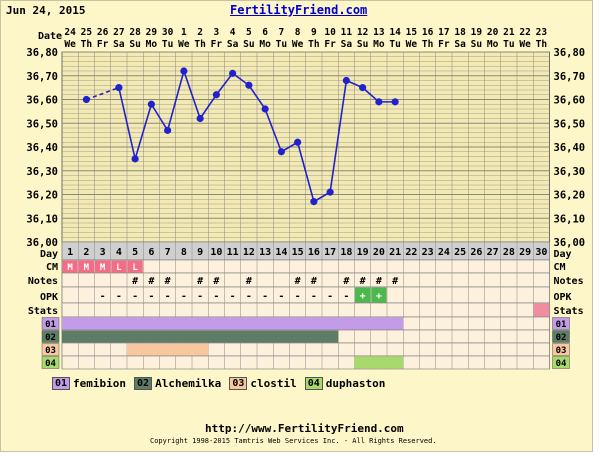 Image resolution: width=600 pixels, height=456 pixels. Describe the element at coordinates (43, 281) in the screenshot. I see `row-label-notes: Notes` at that location.